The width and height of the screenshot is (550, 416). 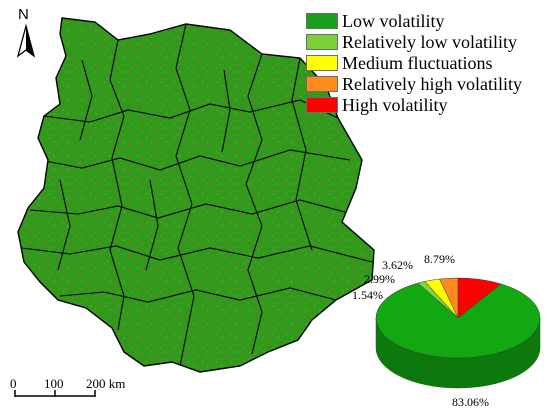 What do you see at coordinates (470, 402) in the screenshot?
I see `pie-value-label: 83.06%` at bounding box center [470, 402].